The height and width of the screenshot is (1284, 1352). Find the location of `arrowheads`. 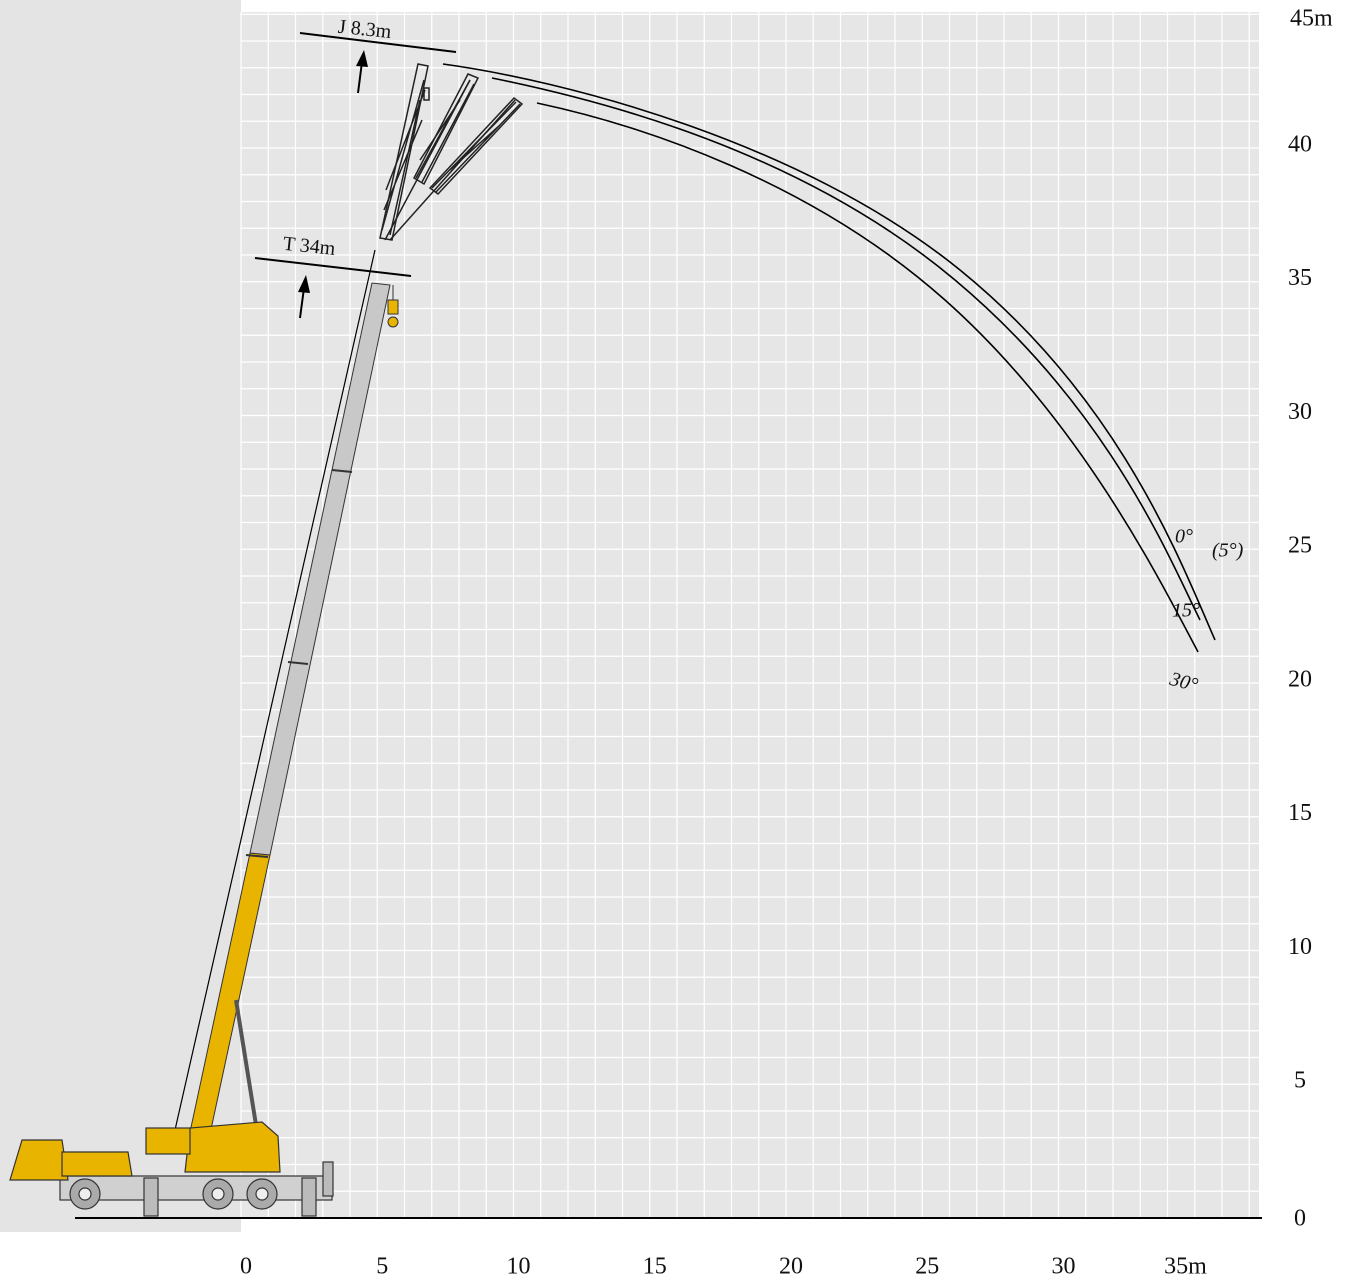

arrowheads is located at coordinates (333, 171).